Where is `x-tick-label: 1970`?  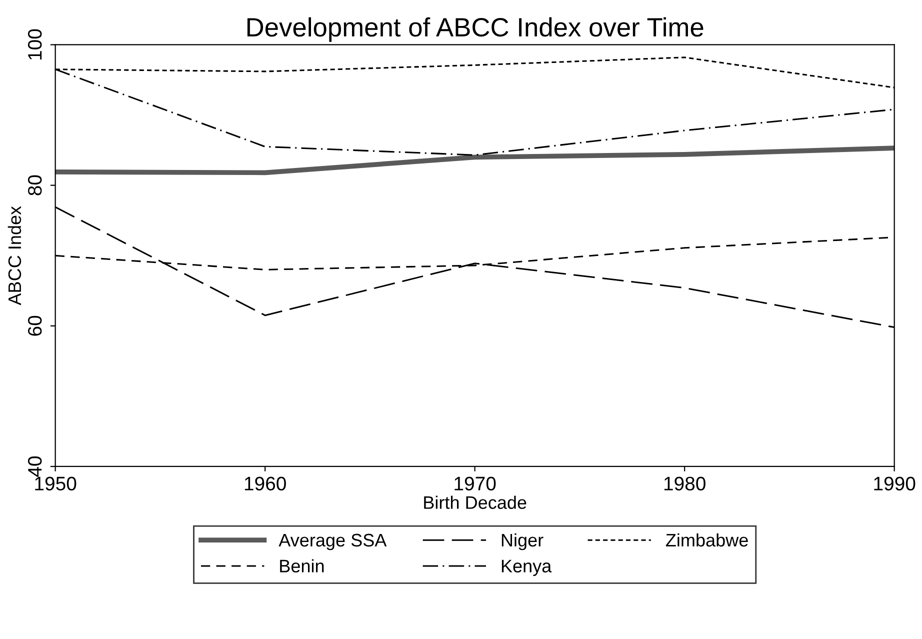 x-tick-label: 1970 is located at coordinates (475, 483).